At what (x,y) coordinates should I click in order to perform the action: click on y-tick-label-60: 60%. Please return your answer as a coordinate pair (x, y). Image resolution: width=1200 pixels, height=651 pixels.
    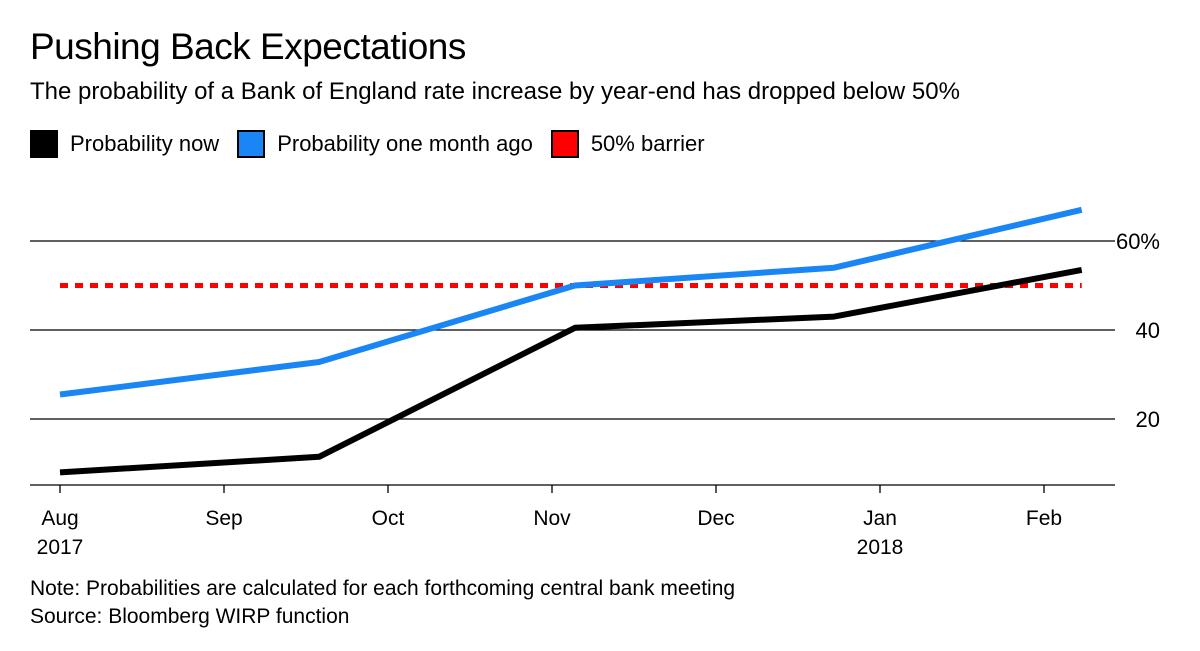
    Looking at the image, I should click on (1138, 241).